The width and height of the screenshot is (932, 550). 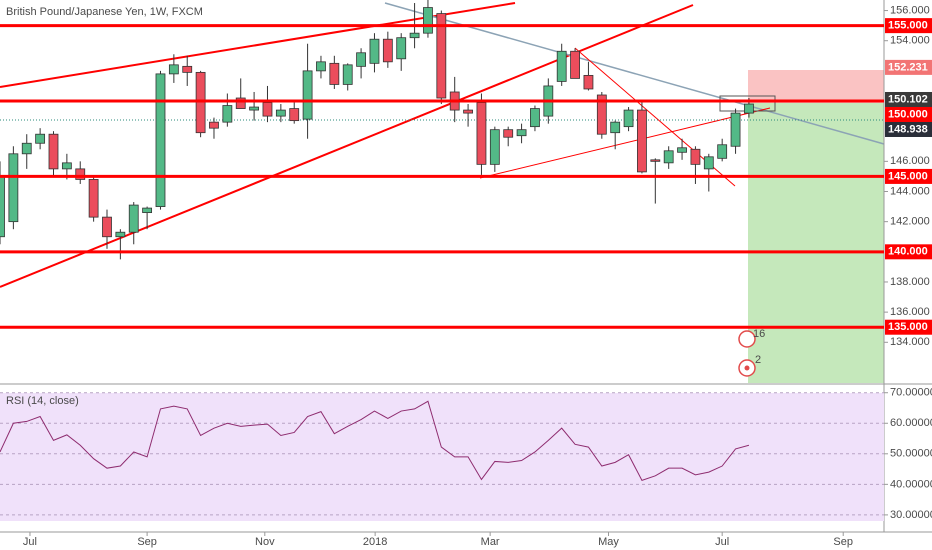 I want to click on level-label: 150.000, so click(x=908, y=114).